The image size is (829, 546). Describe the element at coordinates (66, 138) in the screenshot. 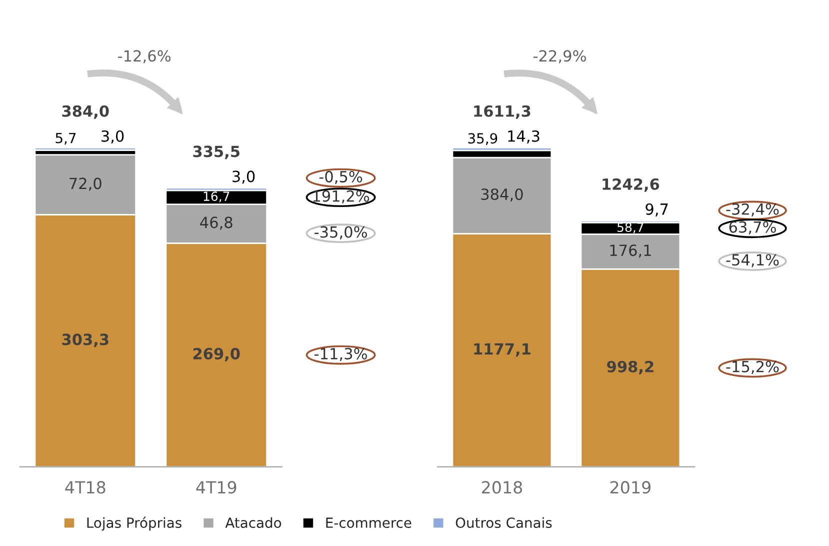

I see `data-label: 5,7` at that location.